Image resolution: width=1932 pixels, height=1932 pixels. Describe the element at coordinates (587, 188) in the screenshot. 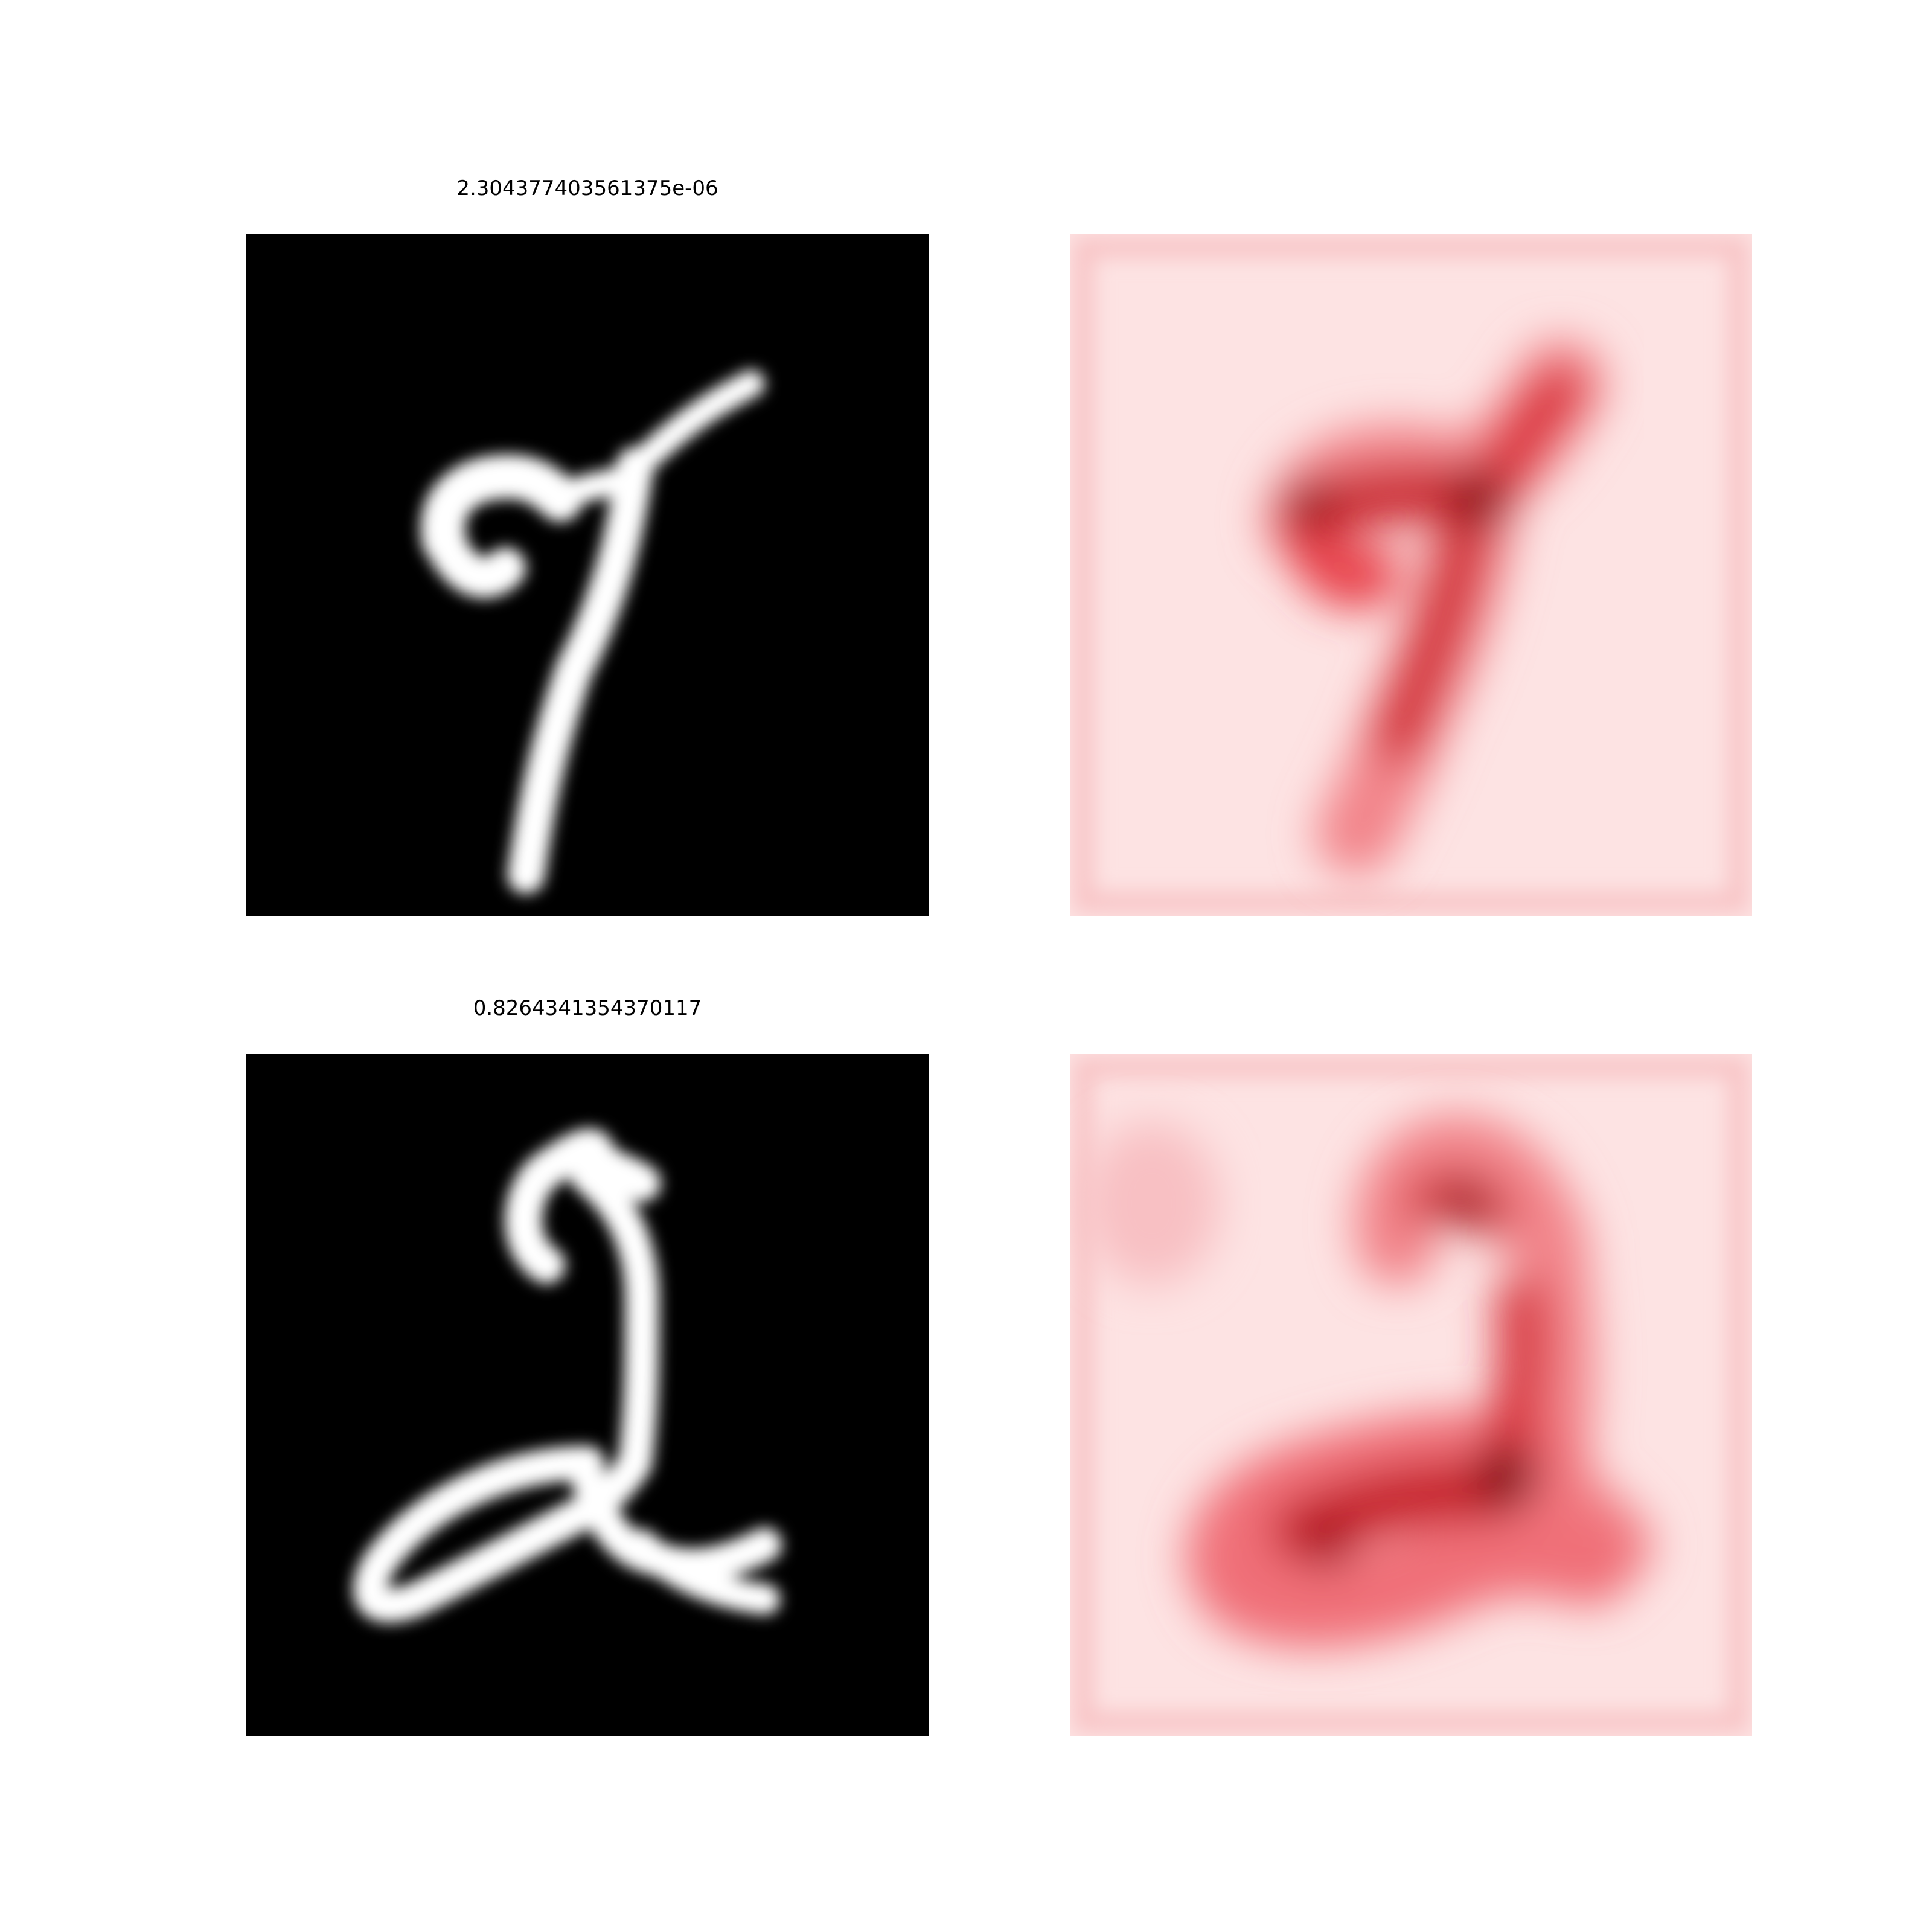

I see `row-1-title: 2.304377403561375e-06` at that location.